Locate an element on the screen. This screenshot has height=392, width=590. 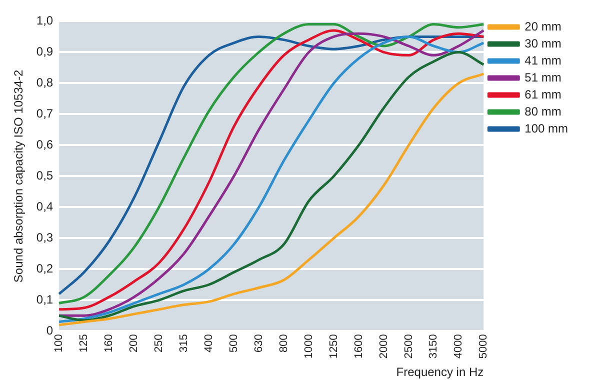
x-tick-label: 5000 is located at coordinates (484, 346).